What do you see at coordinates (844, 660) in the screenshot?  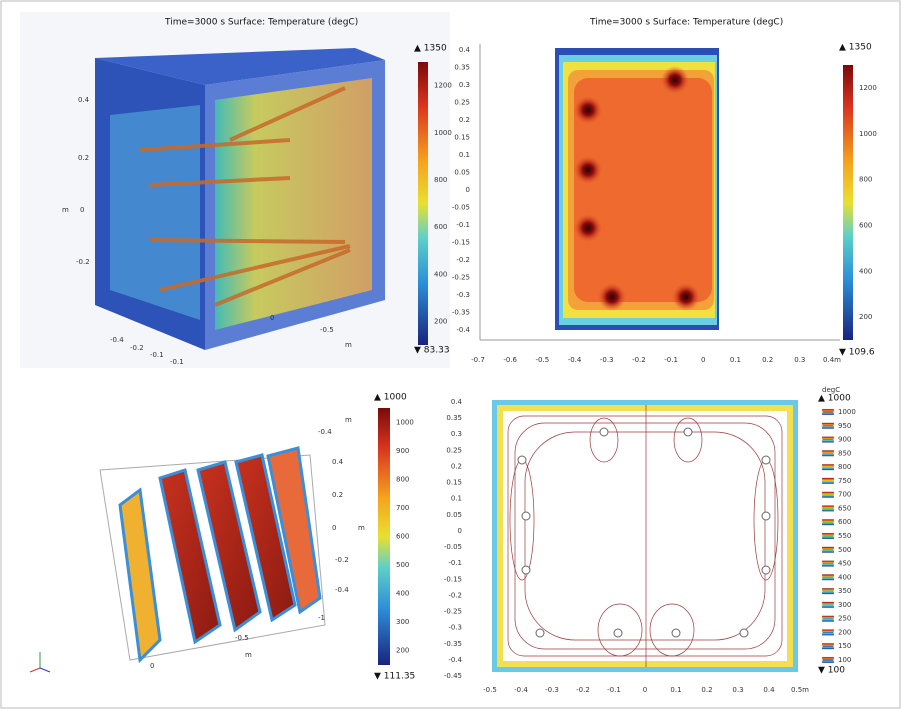 I see `colorbar-tick-label: 100` at bounding box center [844, 660].